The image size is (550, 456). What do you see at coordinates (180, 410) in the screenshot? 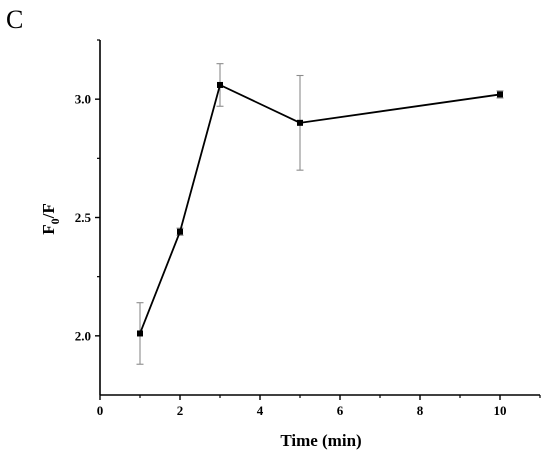
I see `x-tick-label: 2` at bounding box center [180, 410].